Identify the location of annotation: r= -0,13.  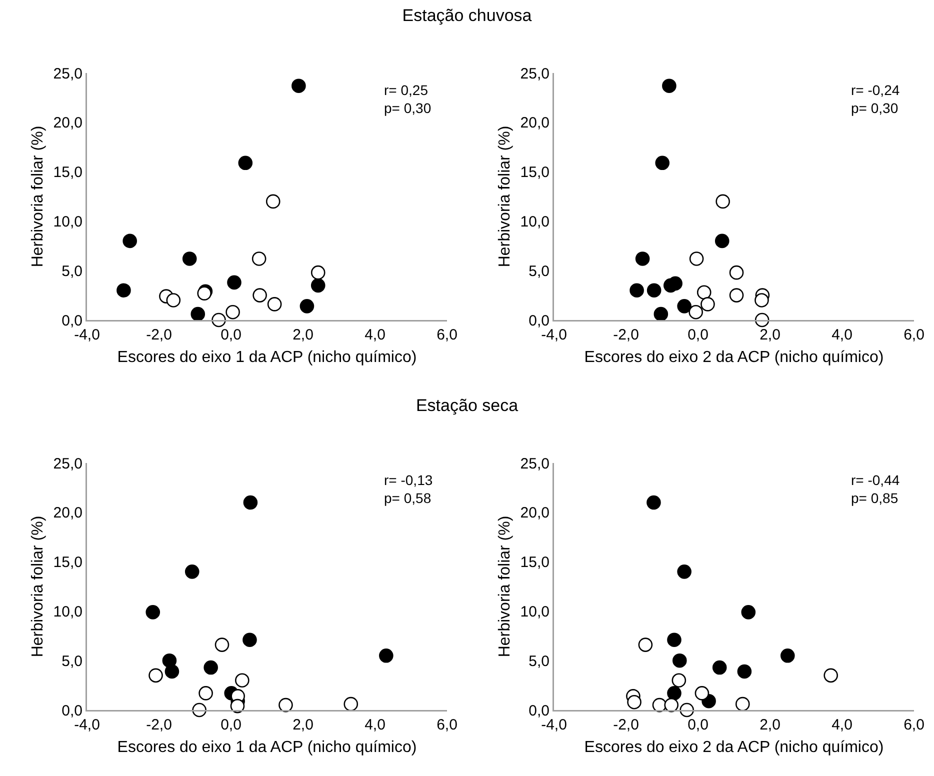
(408, 480).